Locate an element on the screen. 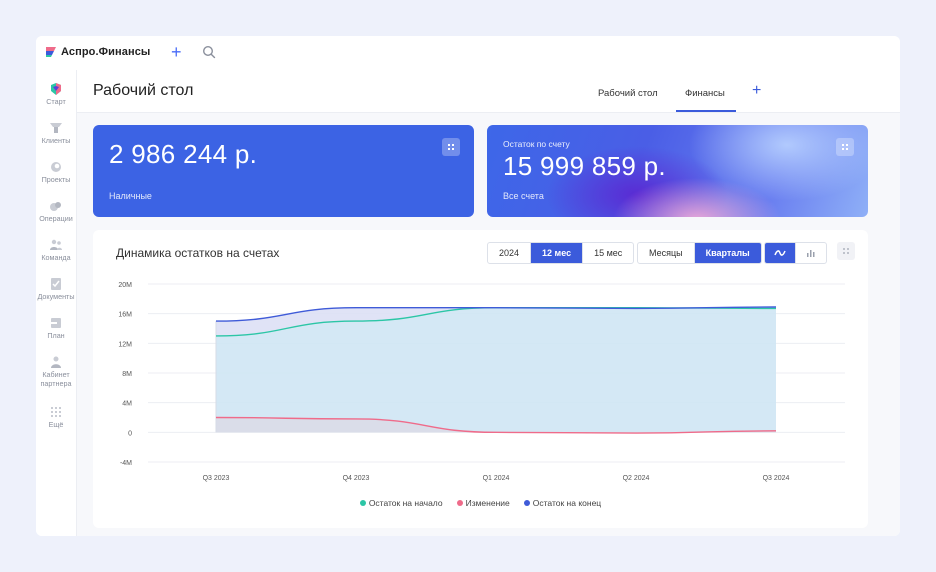 The image size is (936, 572). chart-title: Динамика остатков на счетах is located at coordinates (198, 253).